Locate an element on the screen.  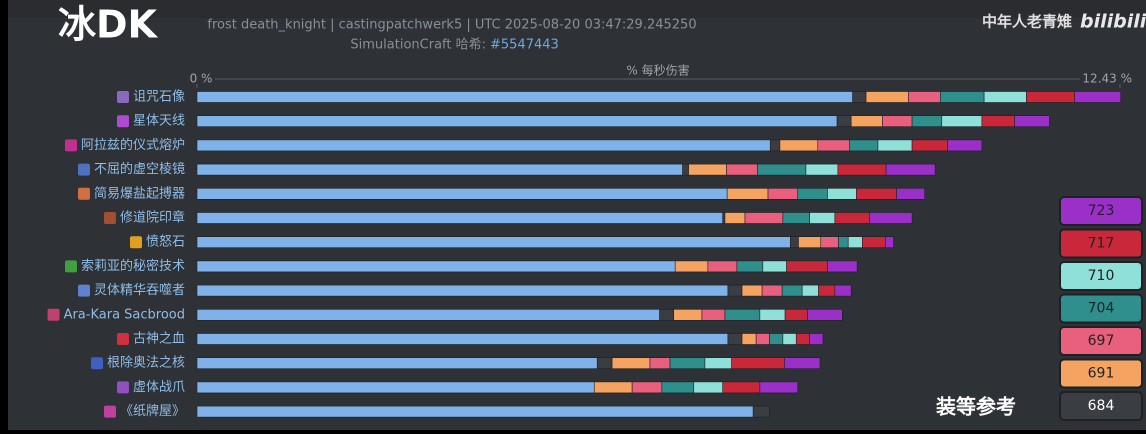
legend-label: 710 is located at coordinates (1101, 276).